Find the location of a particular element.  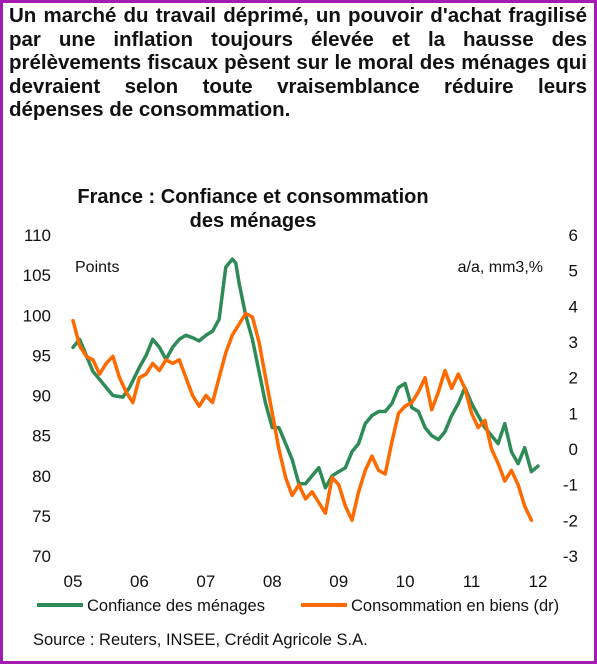

x-axis: 05 06 07 08 09 10 11 12 is located at coordinates (306, 581).